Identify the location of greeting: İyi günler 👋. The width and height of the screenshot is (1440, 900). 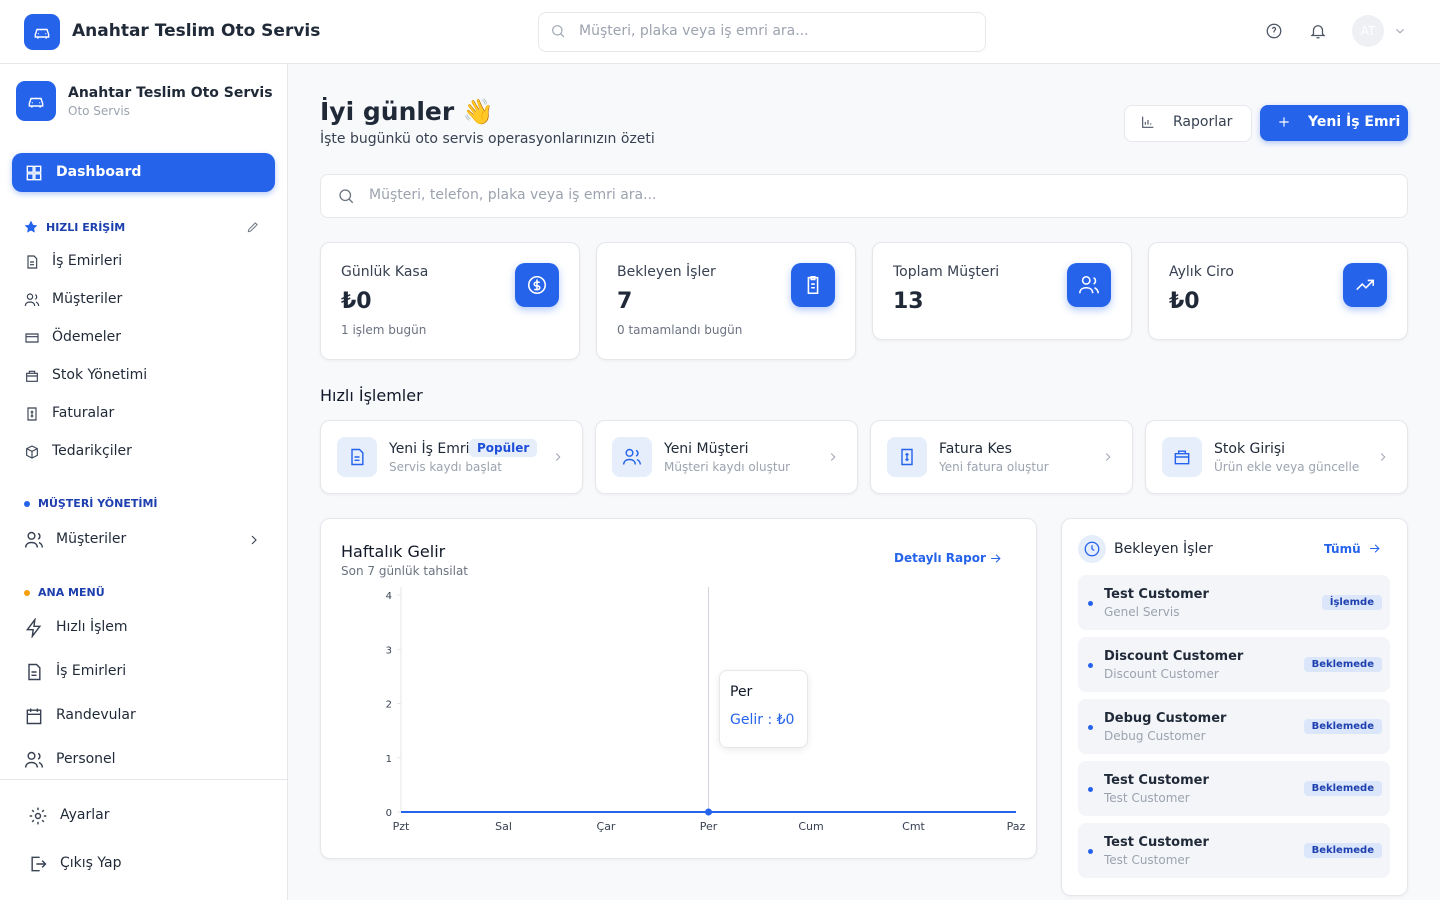
(407, 111).